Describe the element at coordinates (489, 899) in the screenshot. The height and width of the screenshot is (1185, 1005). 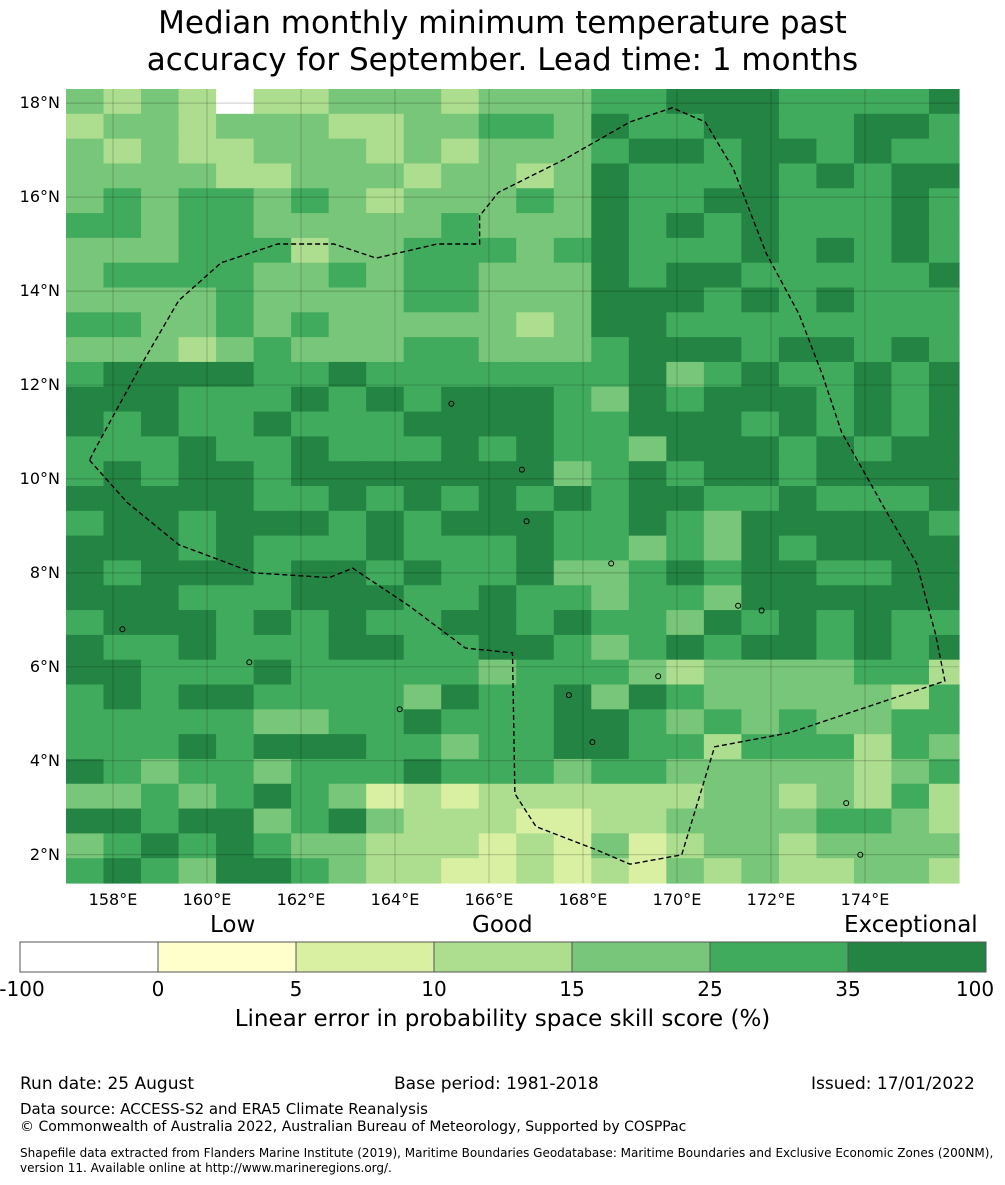
I see `lon-tick-label: 166°E` at that location.